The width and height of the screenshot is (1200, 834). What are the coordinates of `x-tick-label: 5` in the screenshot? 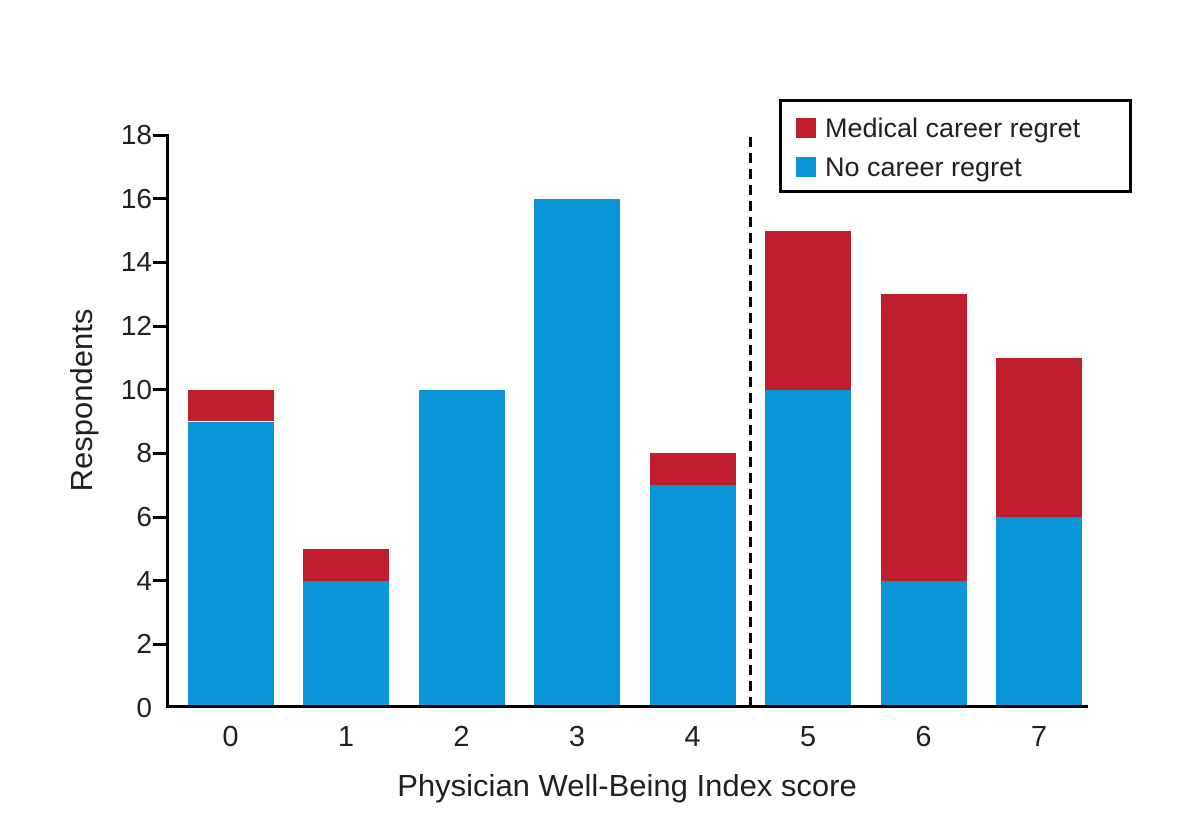 It's located at (808, 737).